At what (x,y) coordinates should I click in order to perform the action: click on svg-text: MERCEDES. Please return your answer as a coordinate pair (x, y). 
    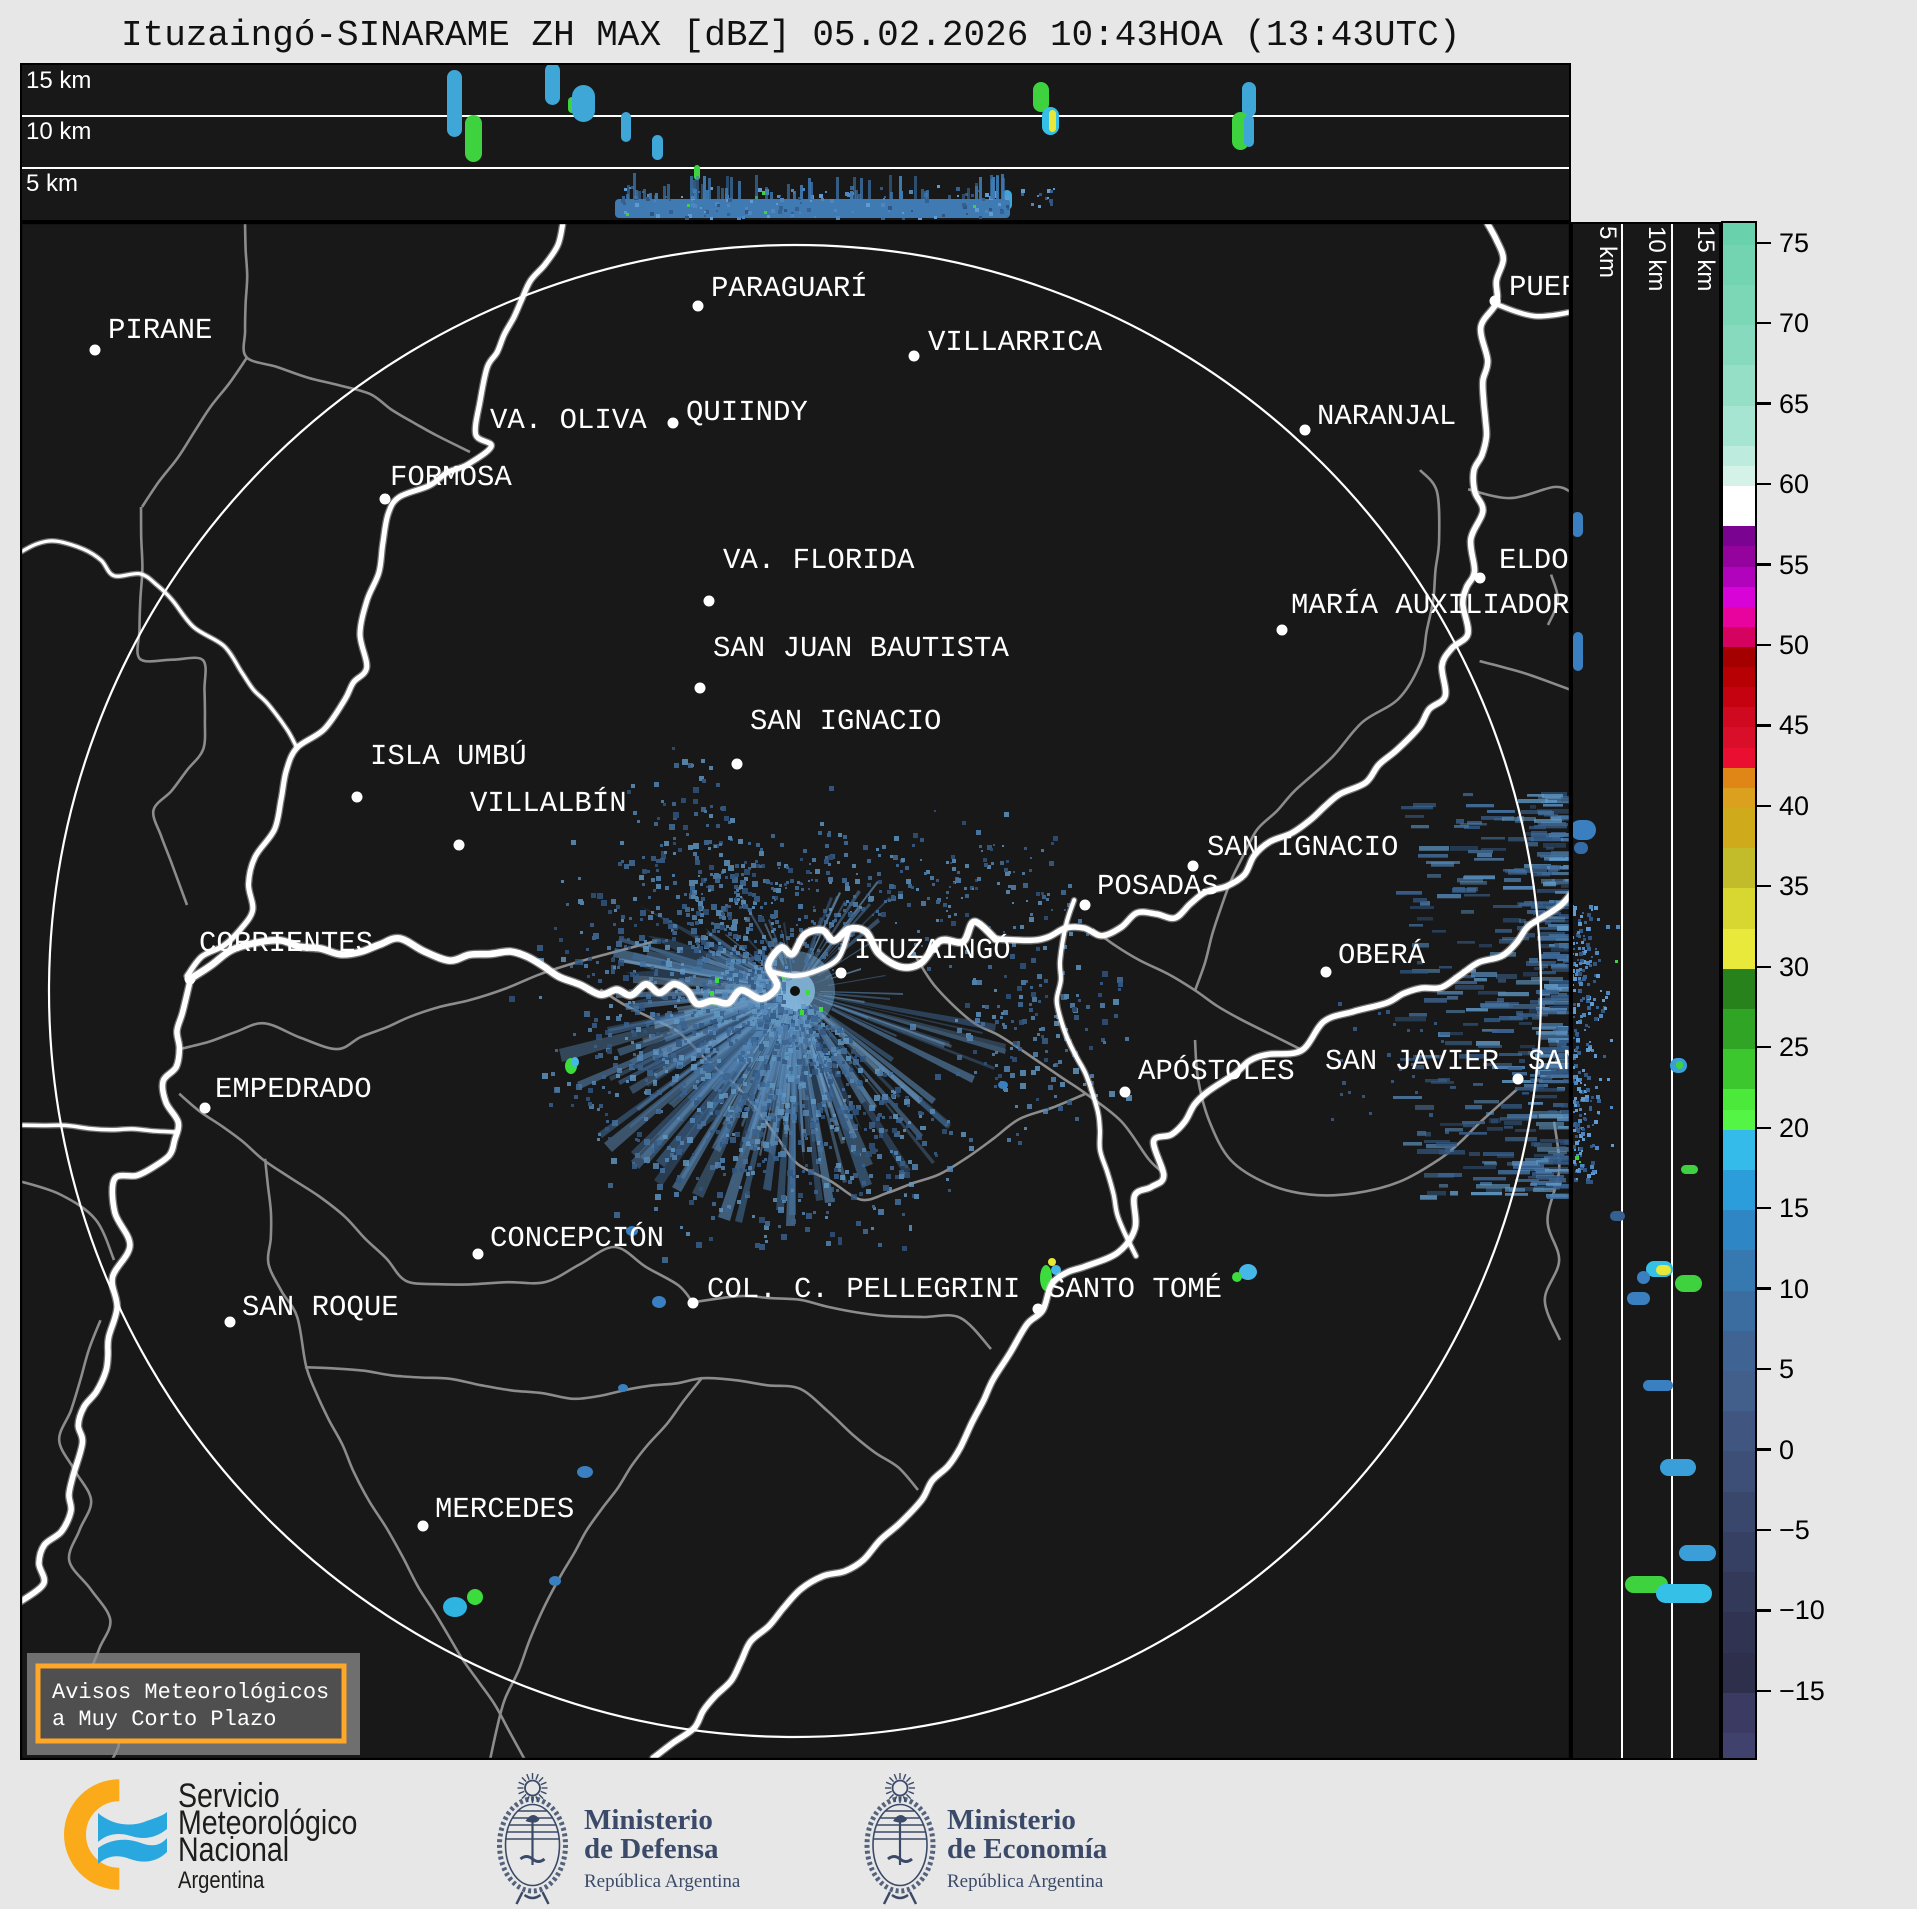
    Looking at the image, I should click on (504, 1509).